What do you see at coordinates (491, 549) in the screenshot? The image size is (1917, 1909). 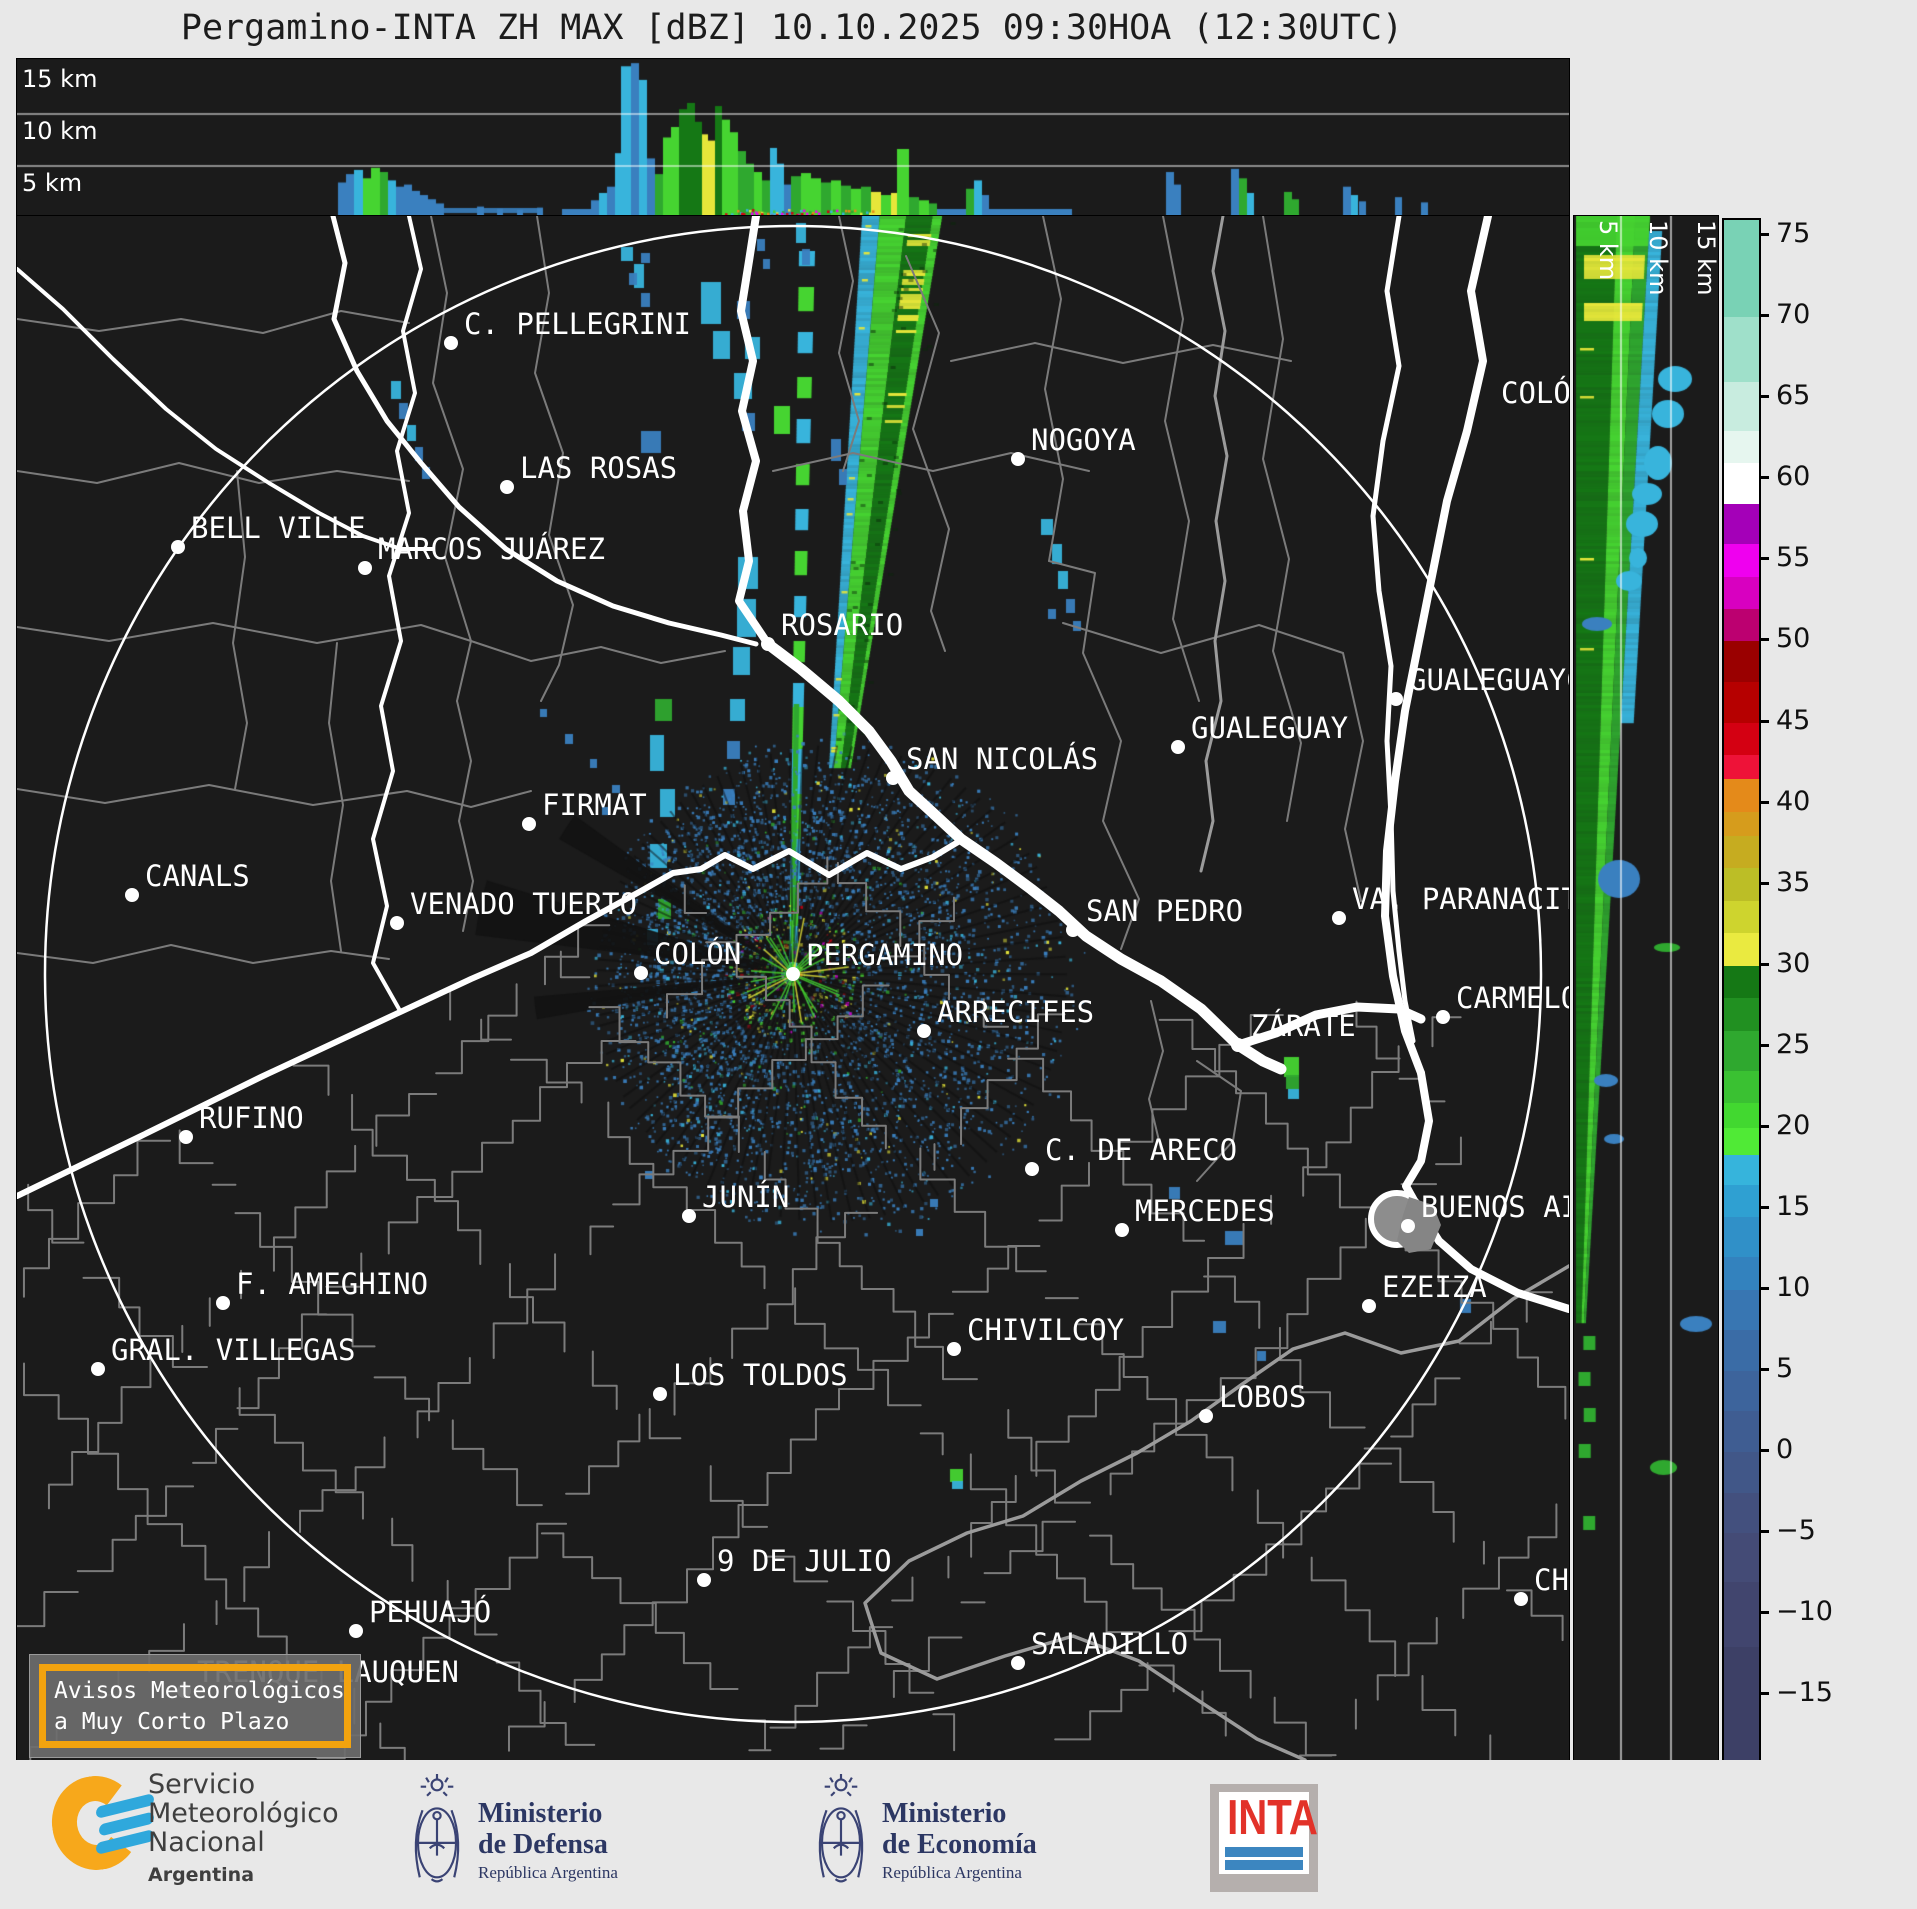 I see `city-label: MARCOS JUÁREZ` at bounding box center [491, 549].